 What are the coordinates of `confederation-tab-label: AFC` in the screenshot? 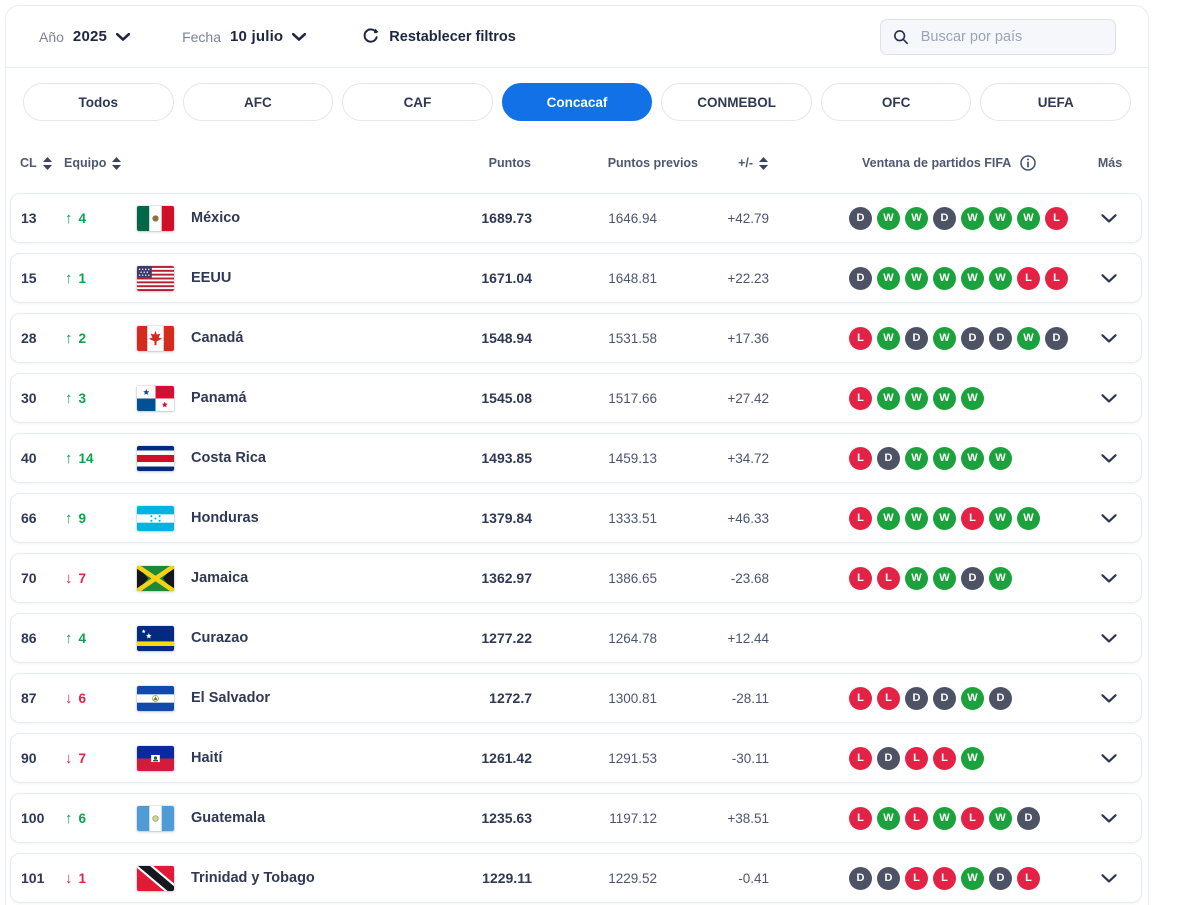 It's located at (257, 102).